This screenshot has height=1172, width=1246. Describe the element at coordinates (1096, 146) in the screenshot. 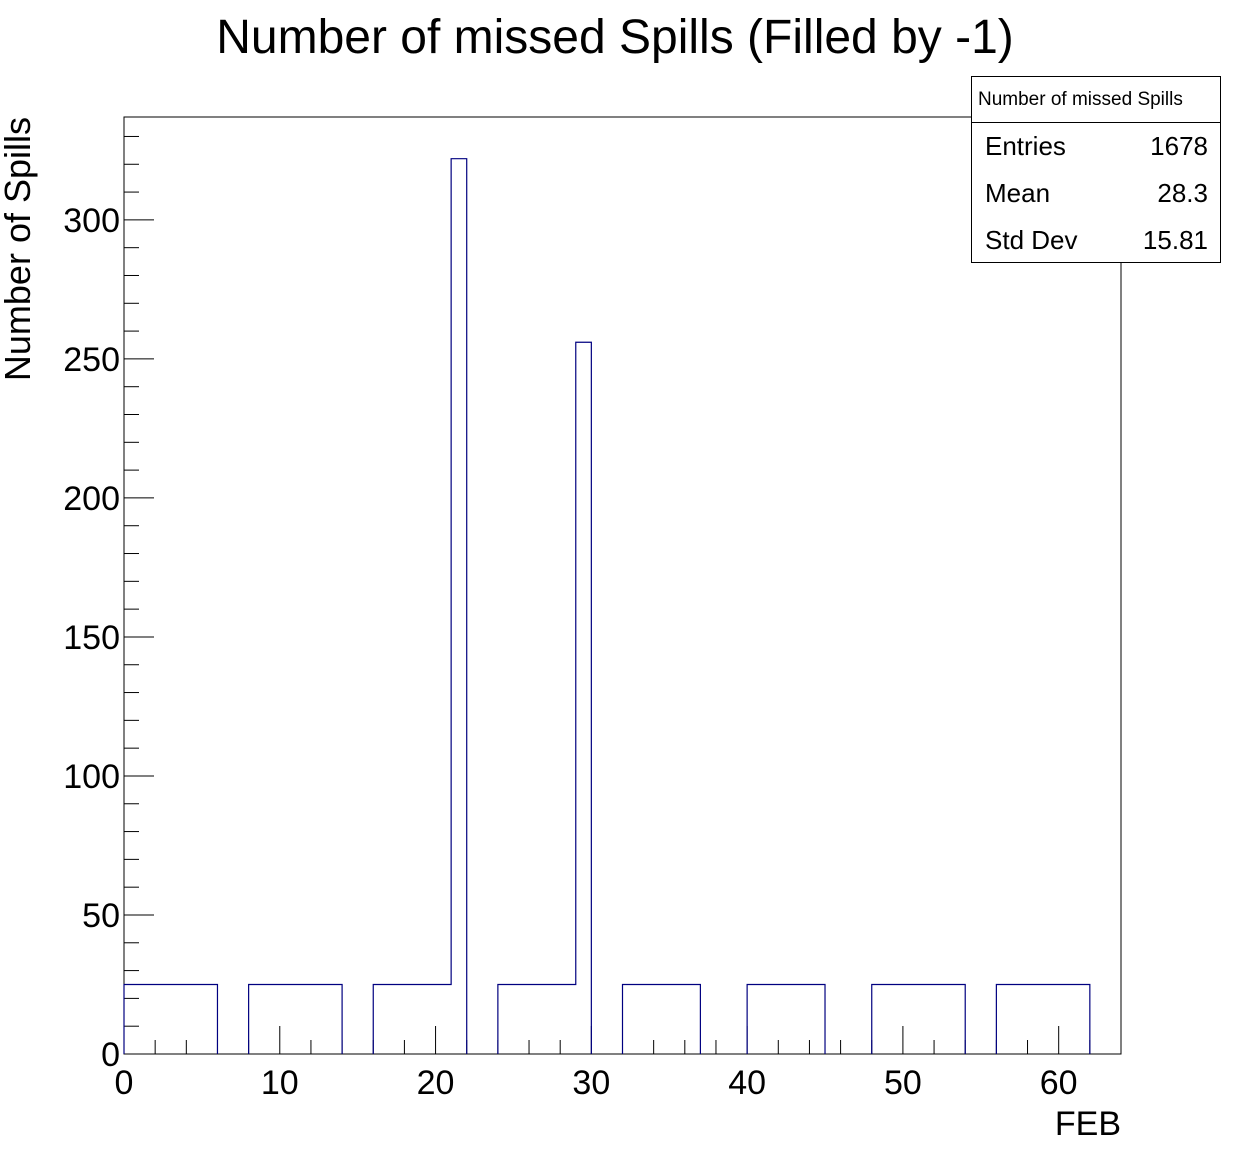

I see `stats-row-entries: Entries 1678` at that location.